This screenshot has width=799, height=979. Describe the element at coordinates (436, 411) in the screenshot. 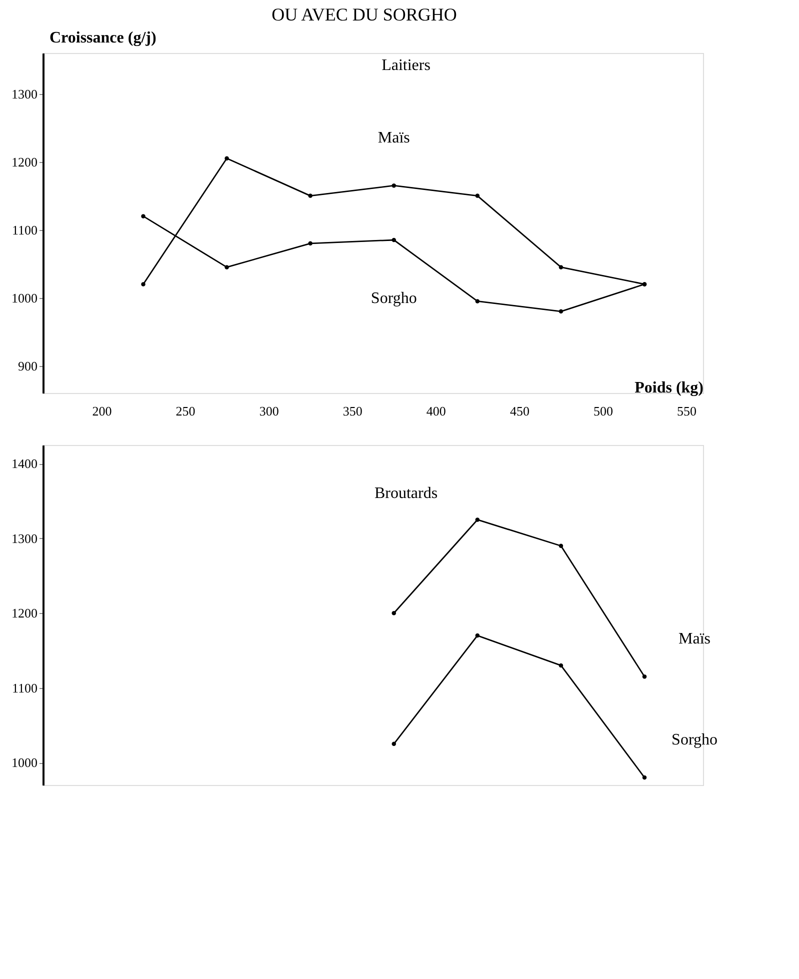

I see `x-tick-label: 400` at that location.